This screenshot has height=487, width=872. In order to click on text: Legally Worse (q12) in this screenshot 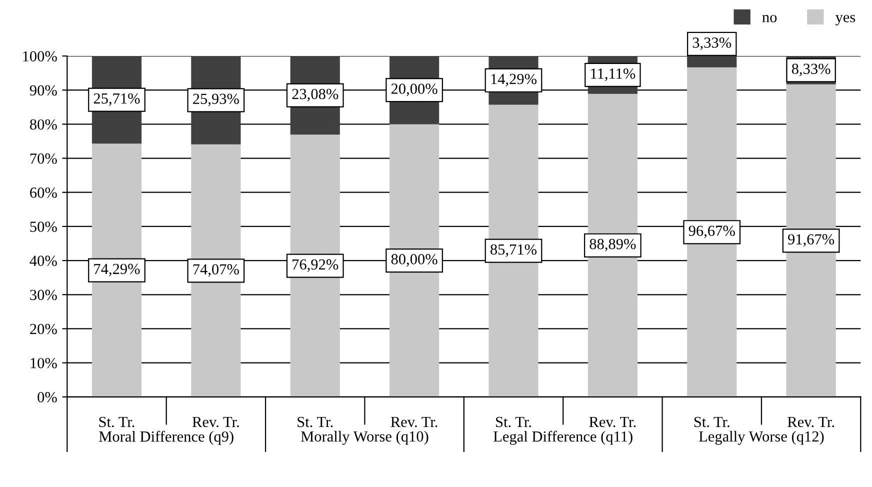, I will do `click(761, 437)`.